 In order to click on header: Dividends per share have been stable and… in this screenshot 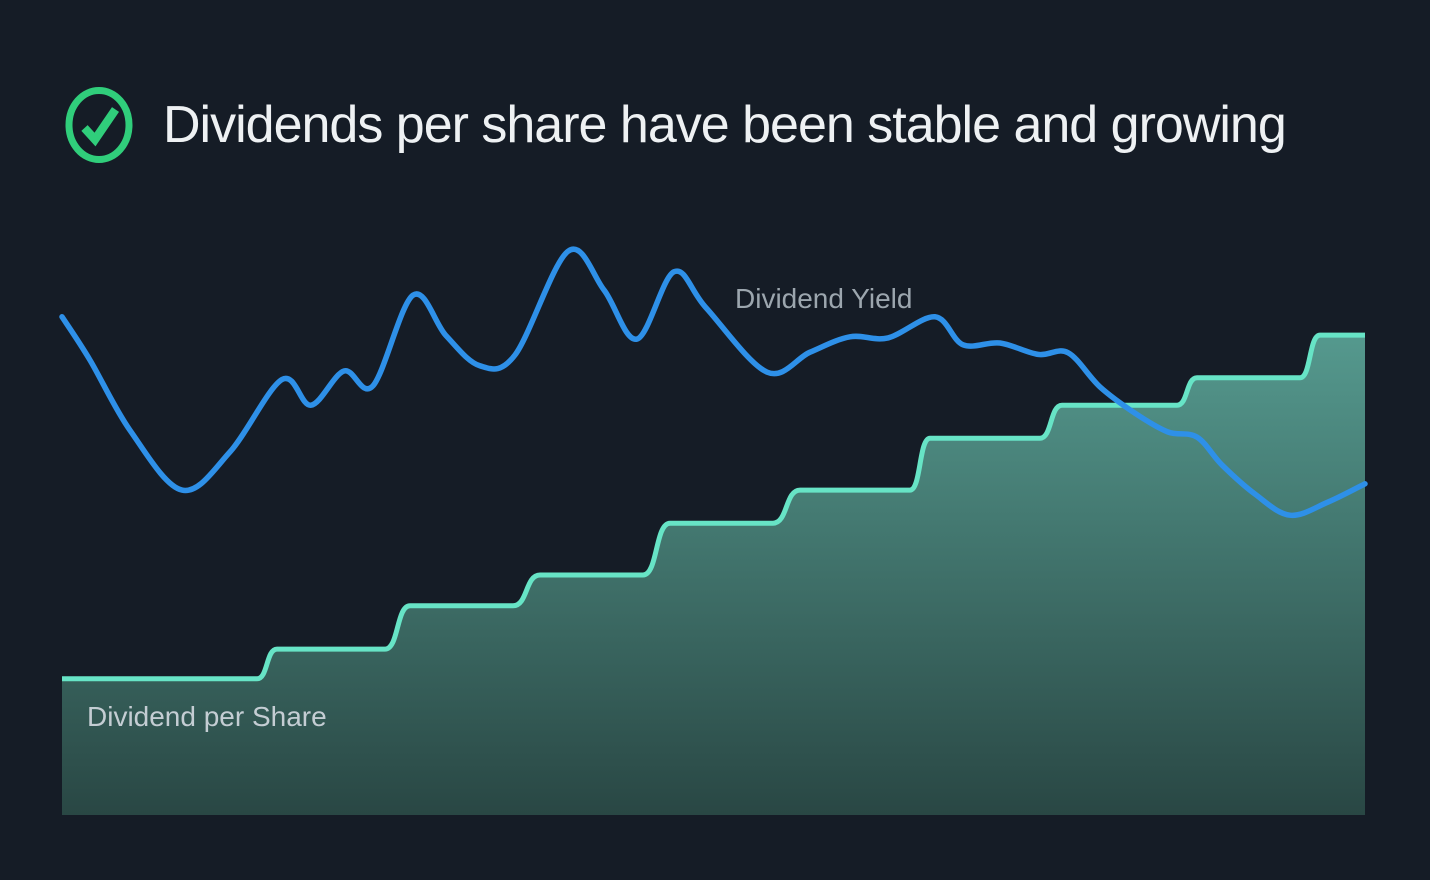, I will do `click(675, 125)`.